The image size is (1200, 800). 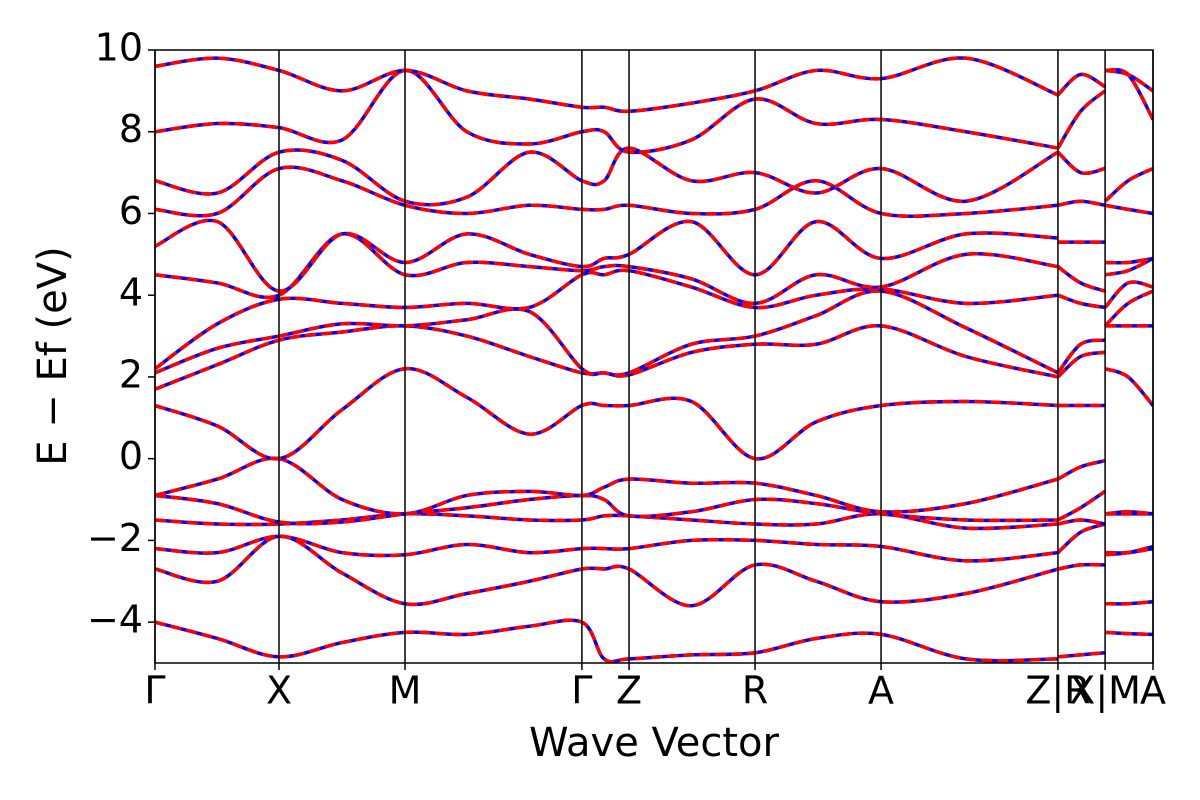 What do you see at coordinates (755, 691) in the screenshot?
I see `x-tick-label: R` at bounding box center [755, 691].